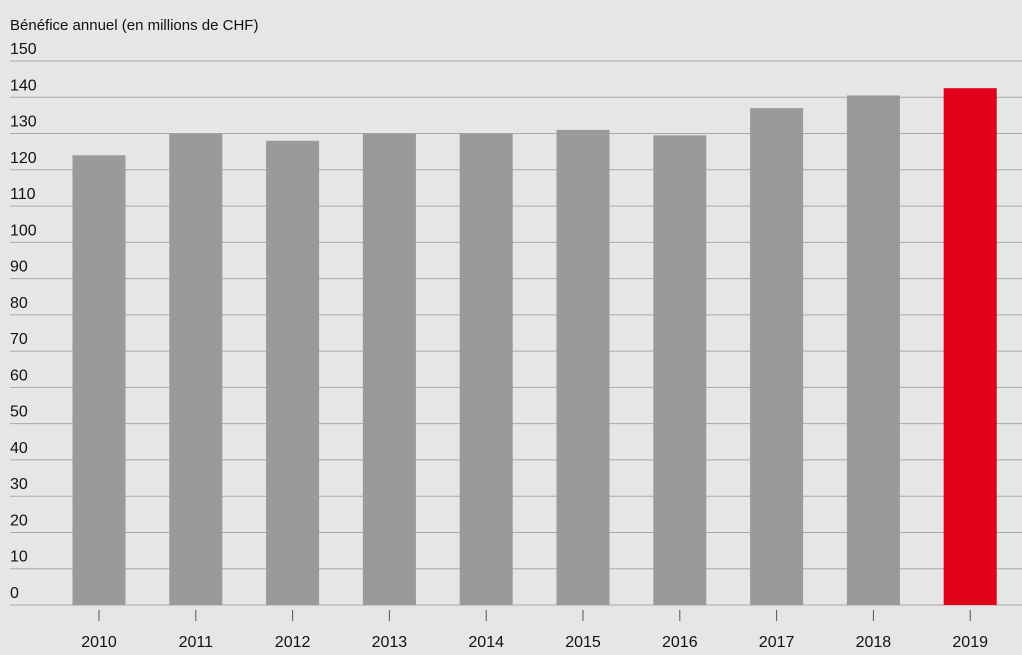  I want to click on bar-2016, so click(680, 370).